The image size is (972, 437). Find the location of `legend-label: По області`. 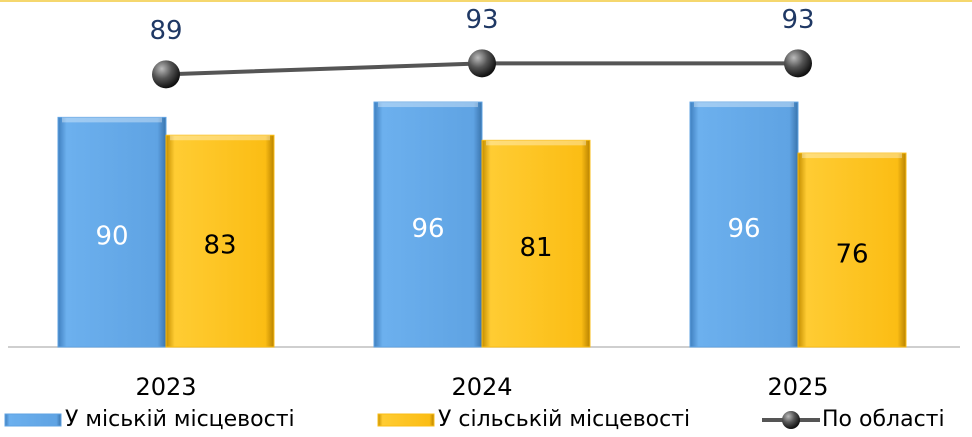

legend-label: По області is located at coordinates (883, 419).